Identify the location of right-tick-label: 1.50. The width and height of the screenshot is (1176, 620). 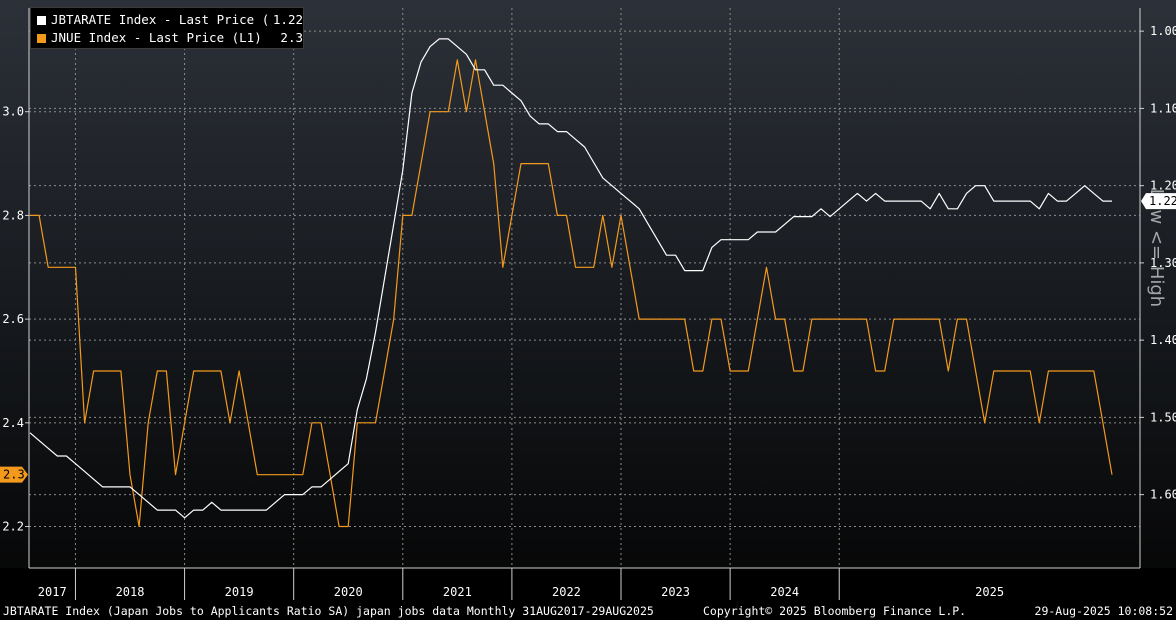
(1163, 417).